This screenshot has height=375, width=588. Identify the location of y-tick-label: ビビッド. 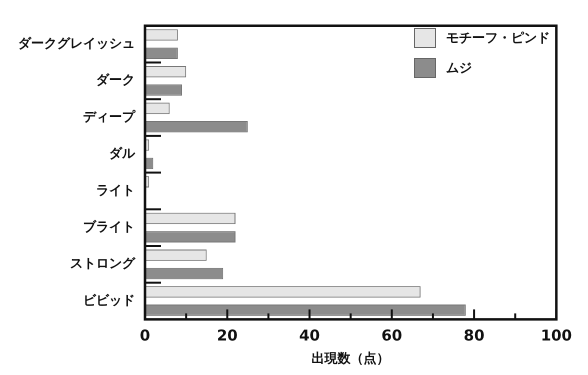
(109, 300).